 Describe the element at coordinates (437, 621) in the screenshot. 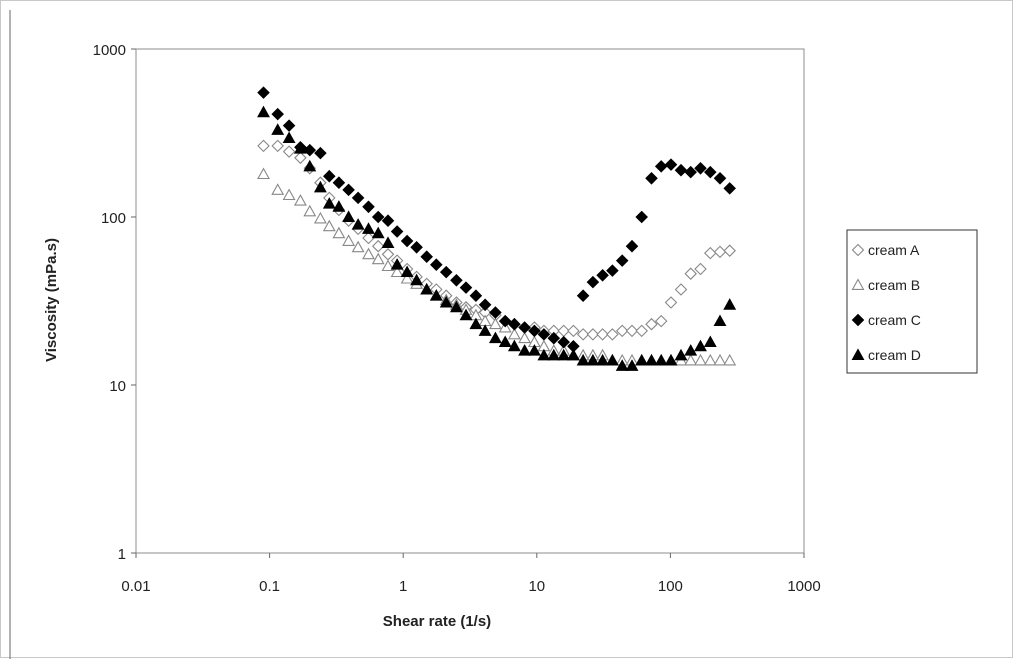

I see `x-axis-title: Shear rate (1/s)` at that location.